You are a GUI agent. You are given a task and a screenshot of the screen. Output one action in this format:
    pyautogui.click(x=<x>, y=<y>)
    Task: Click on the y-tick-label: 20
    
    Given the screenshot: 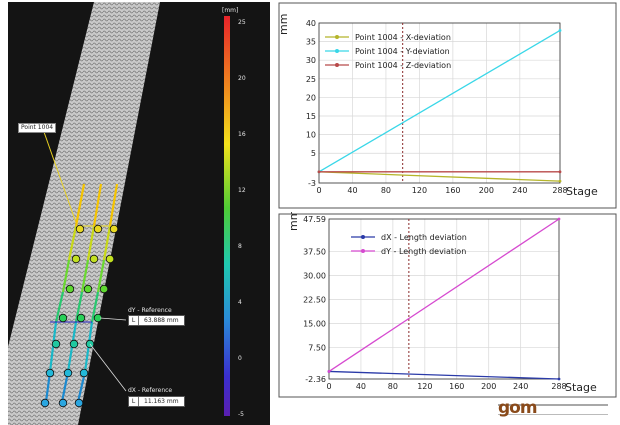 What is the action you would take?
    pyautogui.click(x=311, y=97)
    